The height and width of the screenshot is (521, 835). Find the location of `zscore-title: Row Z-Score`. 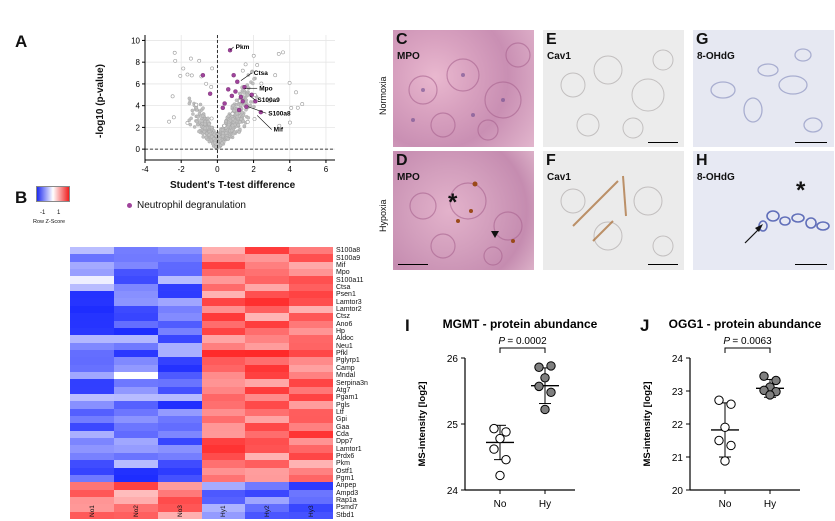

zscore-title: Row Z-Score is located at coordinates (49, 222).